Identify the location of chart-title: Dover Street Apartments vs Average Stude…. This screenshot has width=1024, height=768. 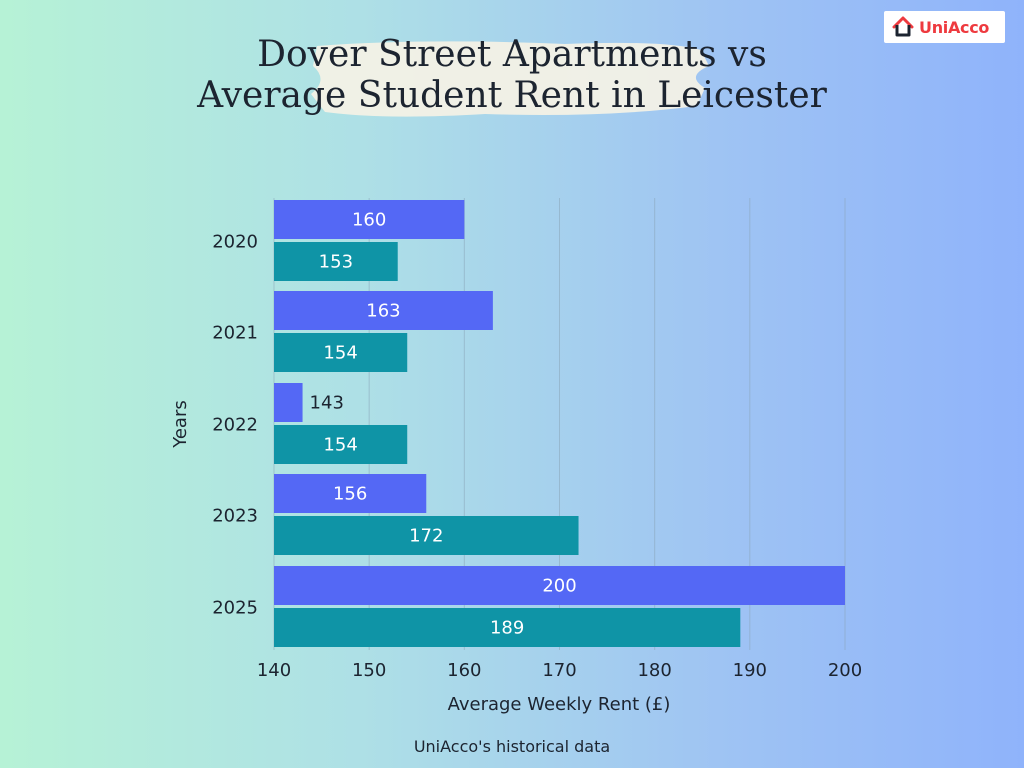
(512, 75).